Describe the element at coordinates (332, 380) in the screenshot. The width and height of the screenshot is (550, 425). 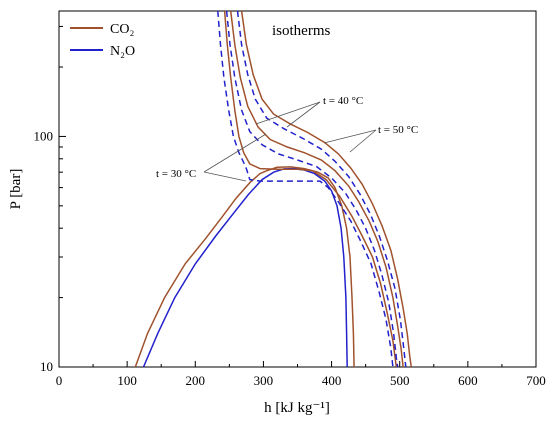
I see `x-tick-label: 400` at that location.